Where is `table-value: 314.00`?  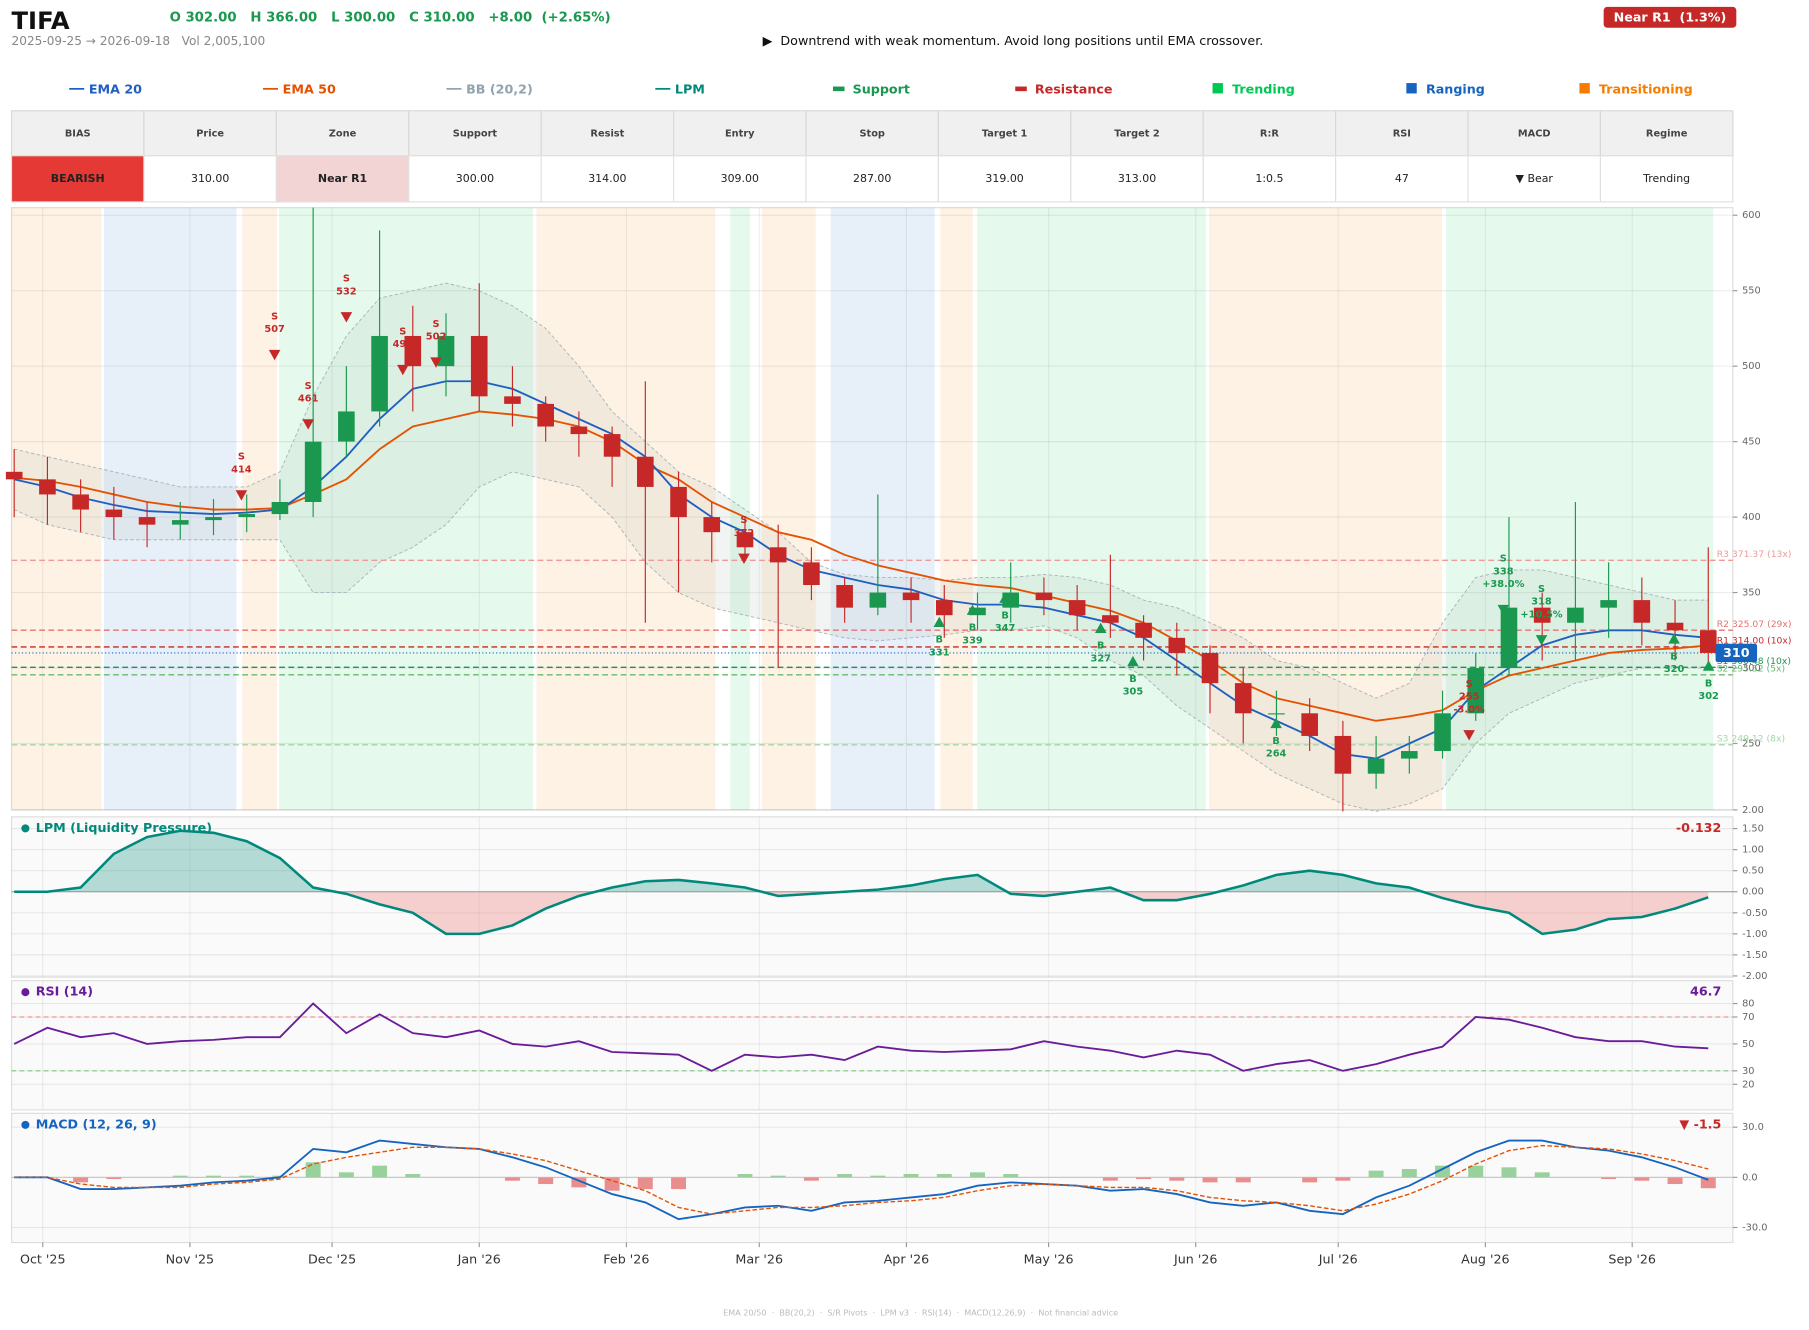
table-value: 314.00 is located at coordinates (607, 178).